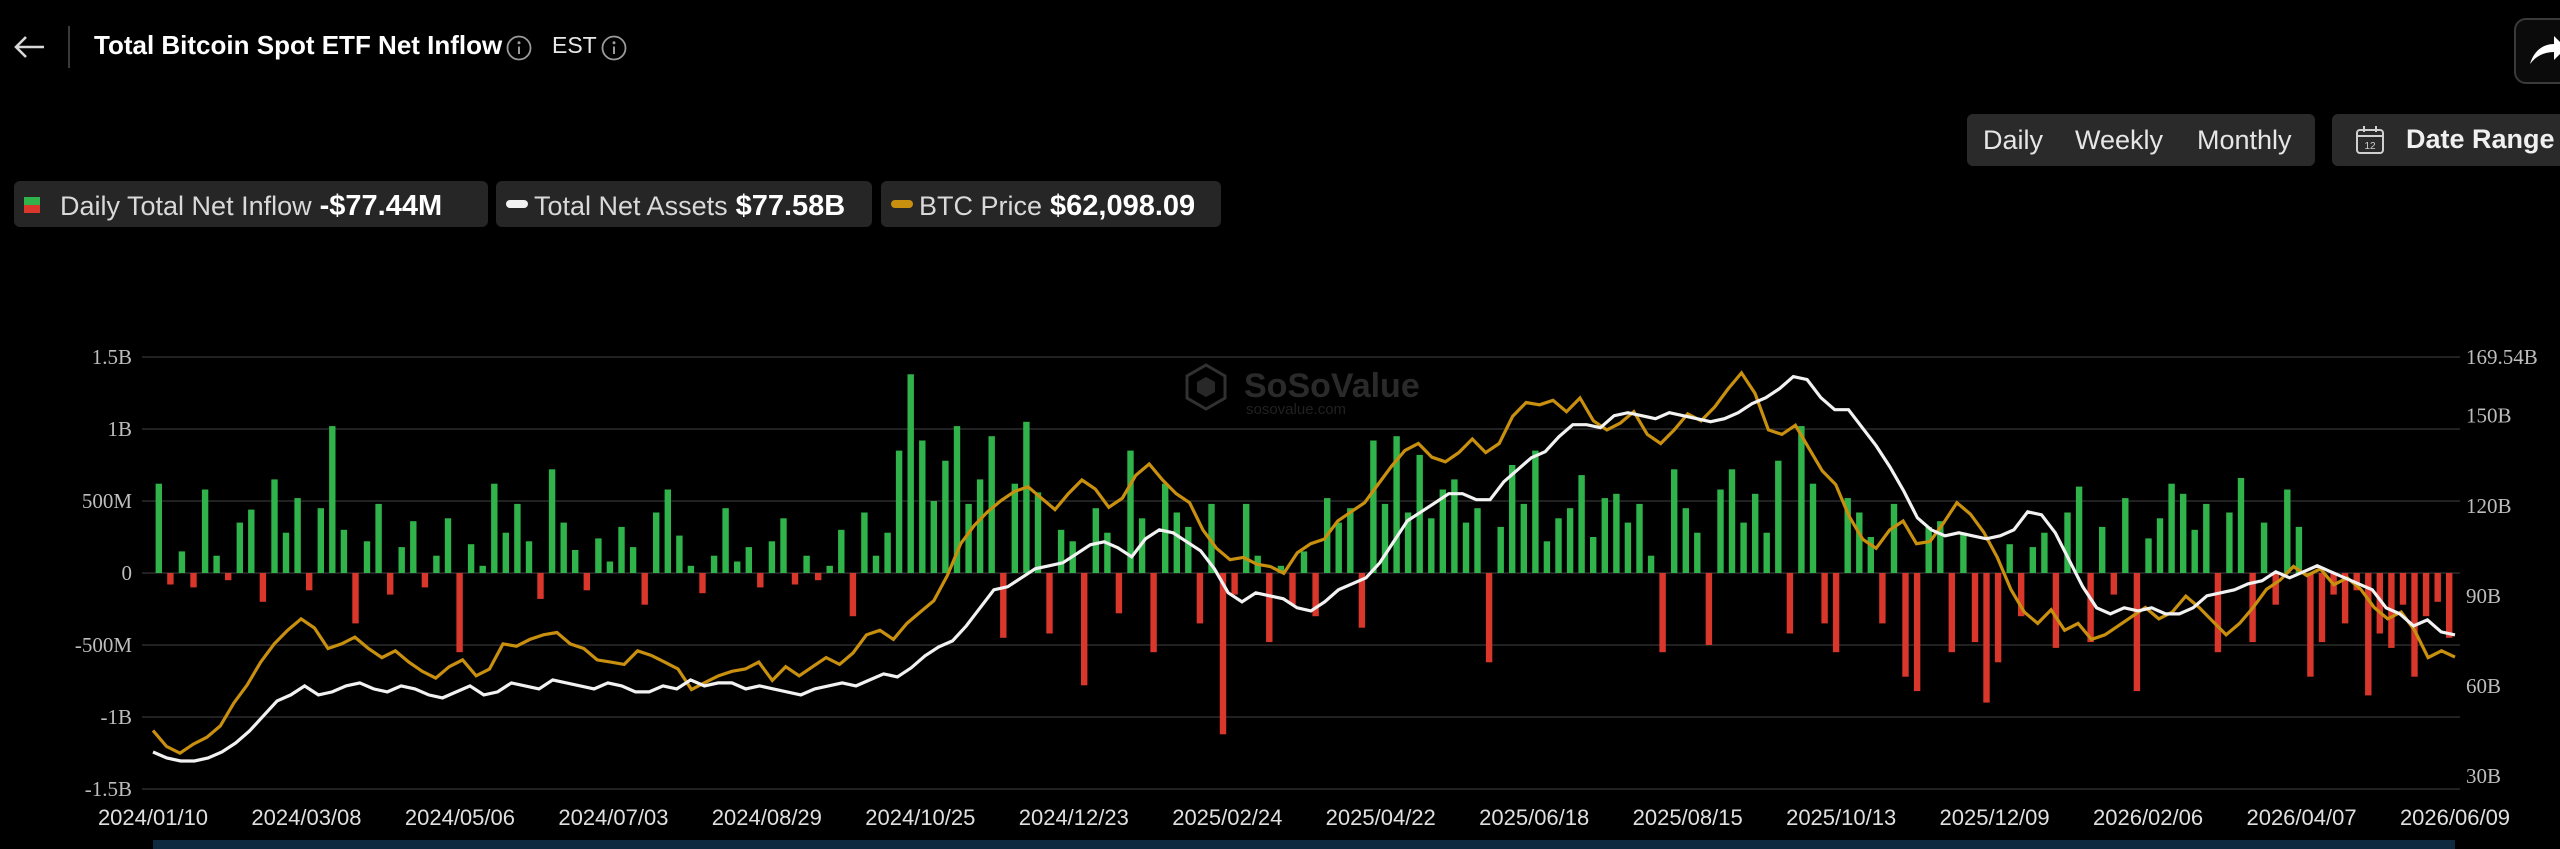  What do you see at coordinates (2455, 817) in the screenshot?
I see `x-tick-label: 2026/06/09` at bounding box center [2455, 817].